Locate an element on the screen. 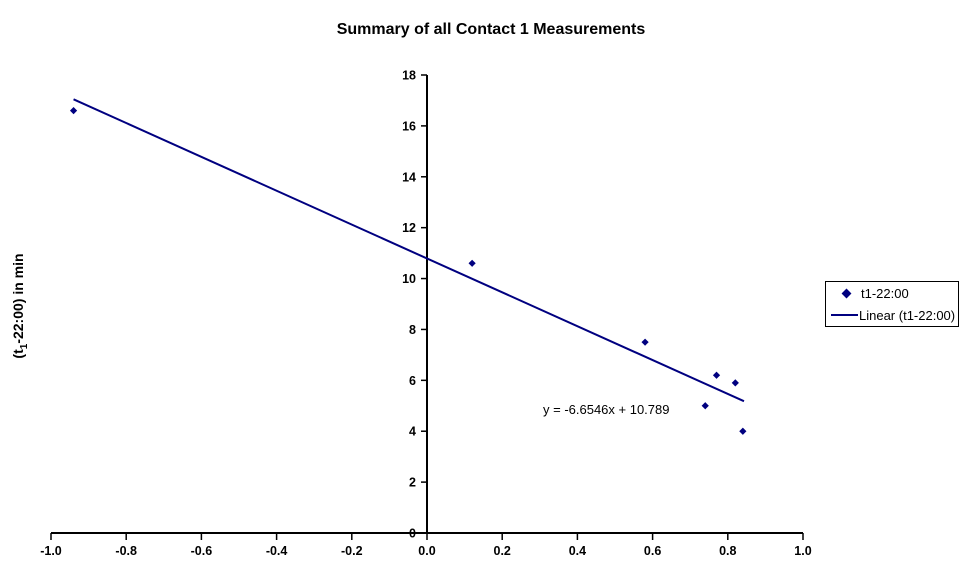 The width and height of the screenshot is (963, 569). legend: t1-22:00 Linear (t1-22:00) is located at coordinates (892, 304).